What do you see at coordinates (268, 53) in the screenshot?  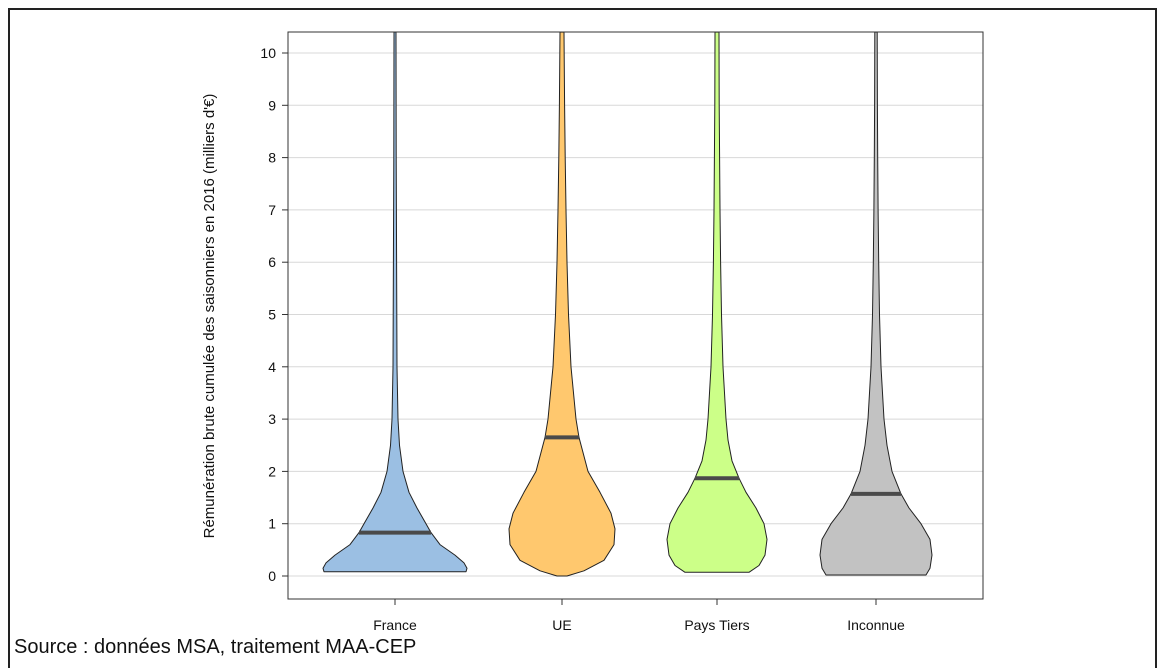 I see `y-tick-label: 10` at bounding box center [268, 53].